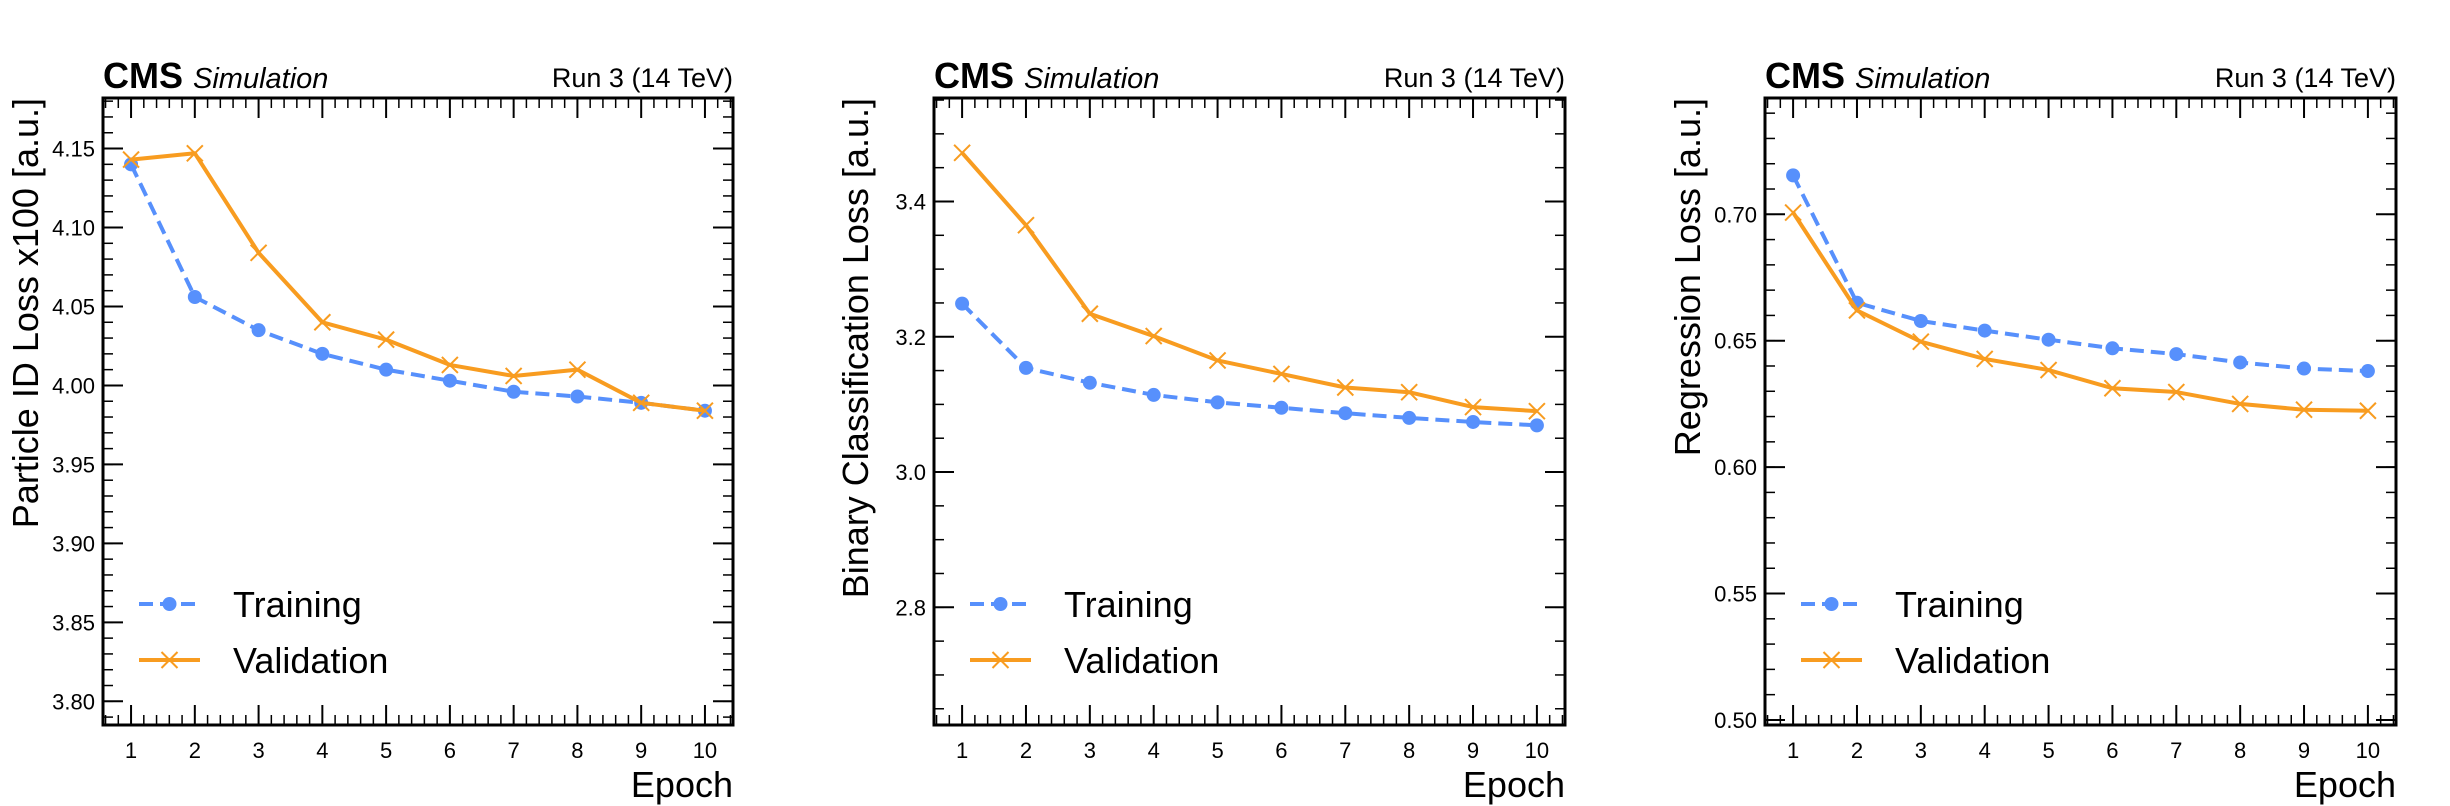 This screenshot has width=2450, height=806. What do you see at coordinates (1735, 720) in the screenshot?
I see `y-tick-label: 0.50` at bounding box center [1735, 720].